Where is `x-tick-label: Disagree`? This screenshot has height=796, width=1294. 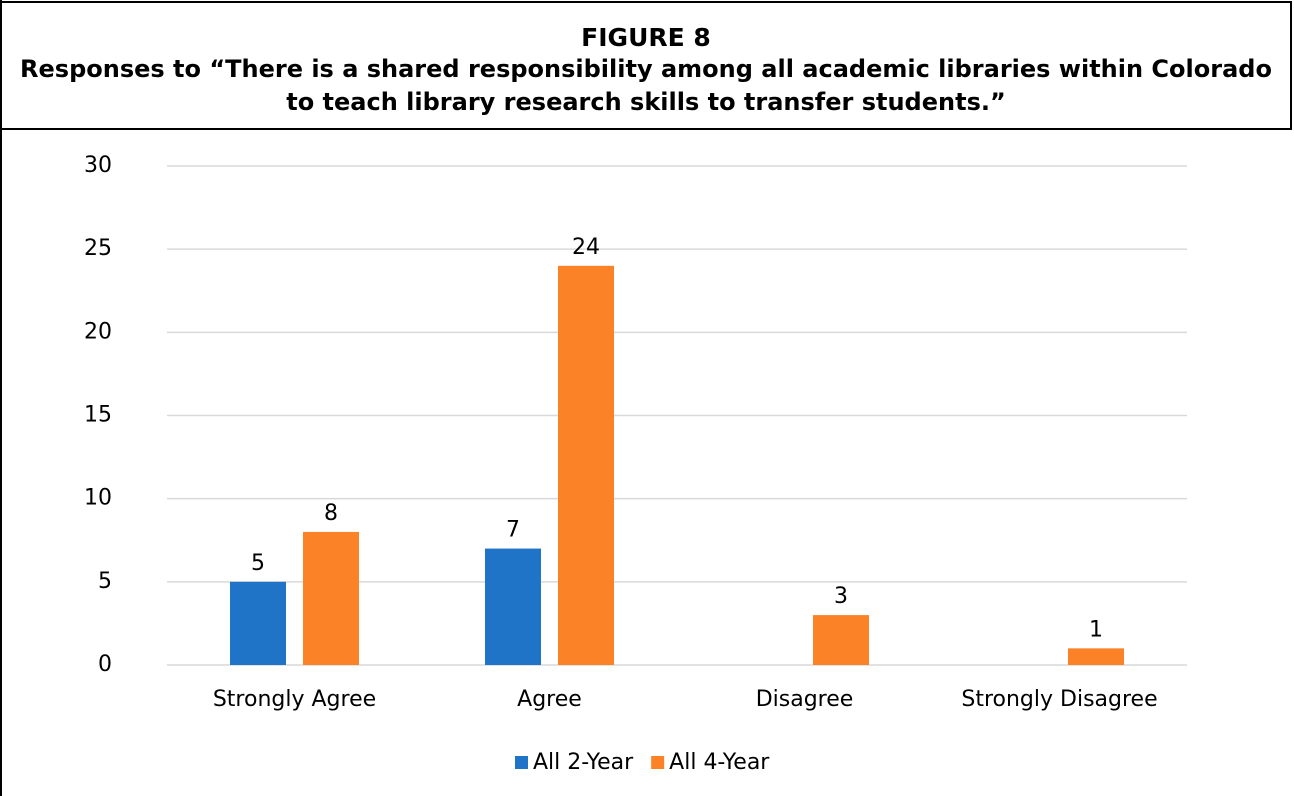 x-tick-label: Disagree is located at coordinates (805, 699).